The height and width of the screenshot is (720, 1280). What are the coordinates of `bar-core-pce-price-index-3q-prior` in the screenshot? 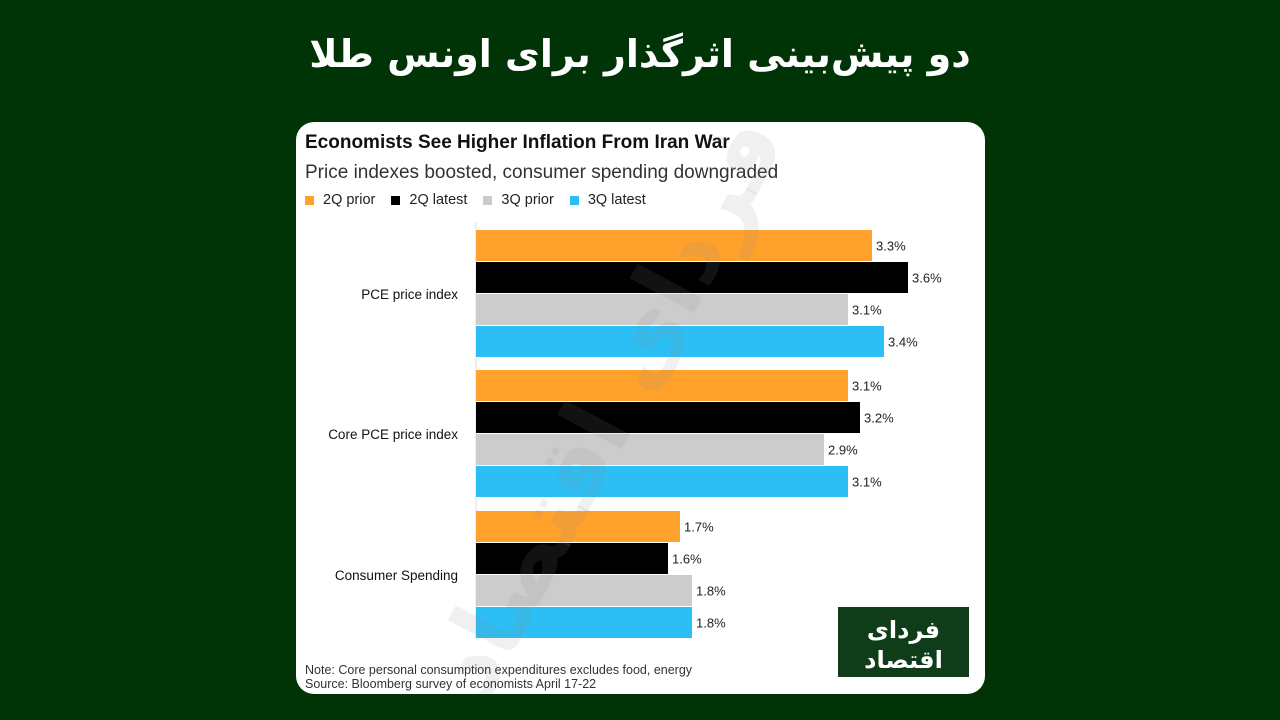 It's located at (650, 449).